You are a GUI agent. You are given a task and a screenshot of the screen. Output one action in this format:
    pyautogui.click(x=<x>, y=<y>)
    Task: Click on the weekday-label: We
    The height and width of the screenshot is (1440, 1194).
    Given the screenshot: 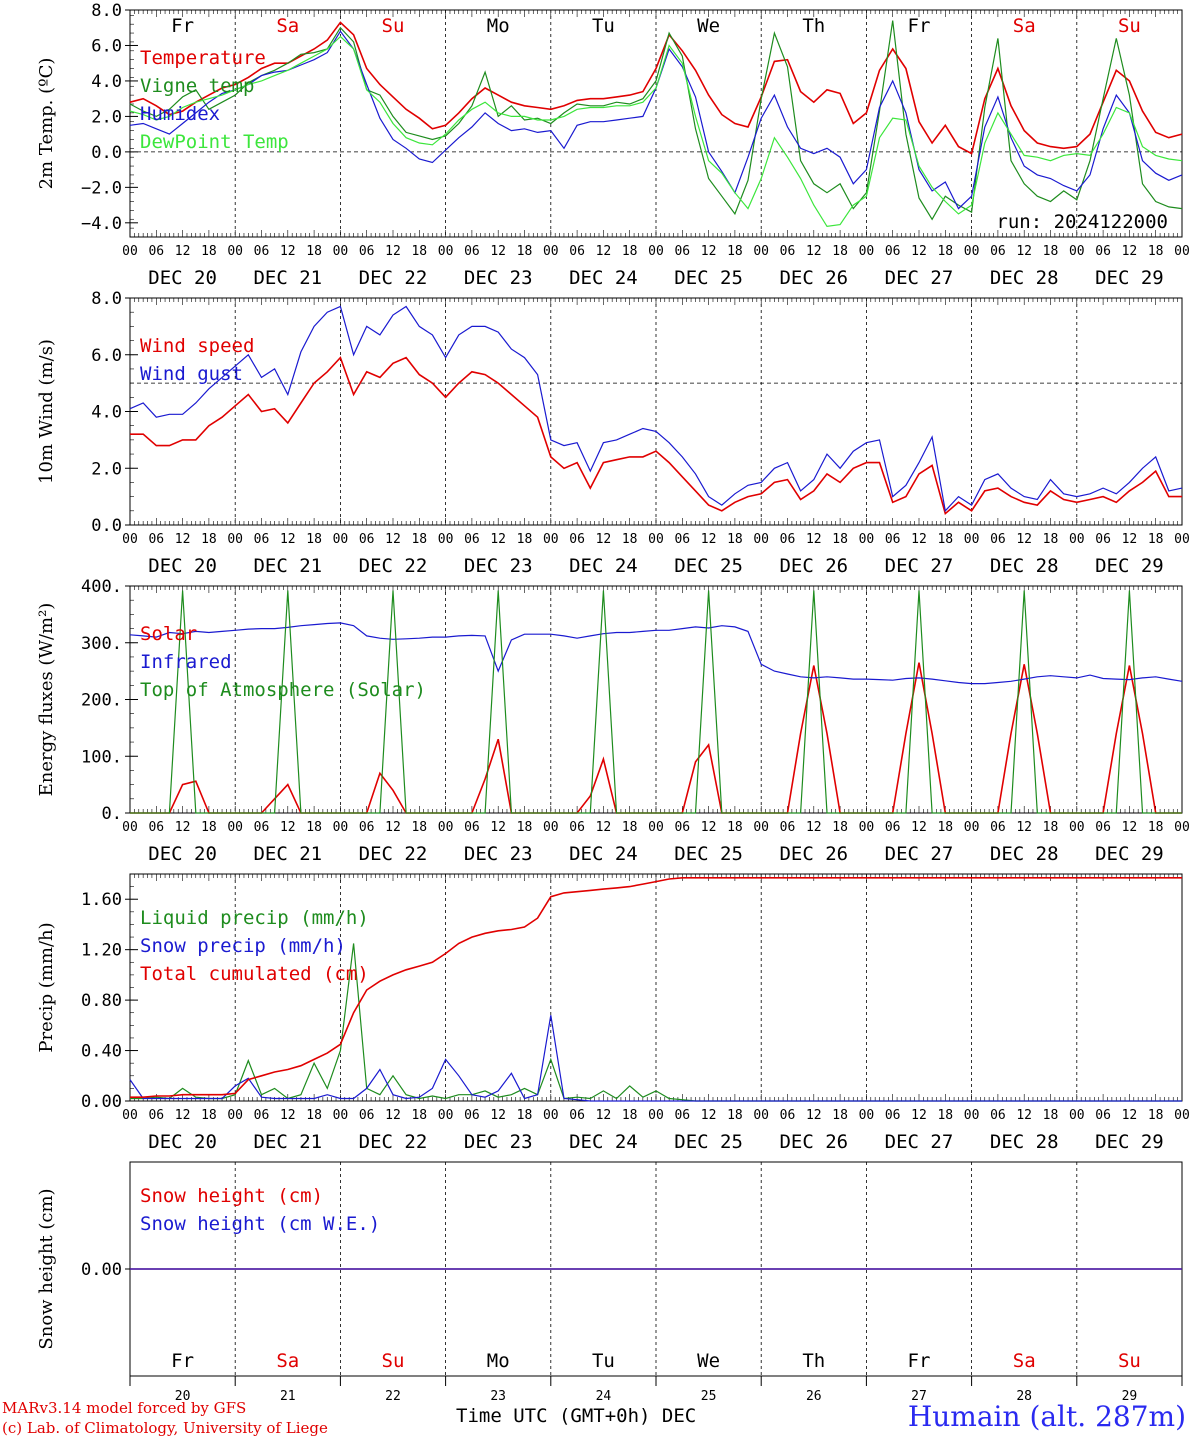 What is the action you would take?
    pyautogui.click(x=708, y=1361)
    